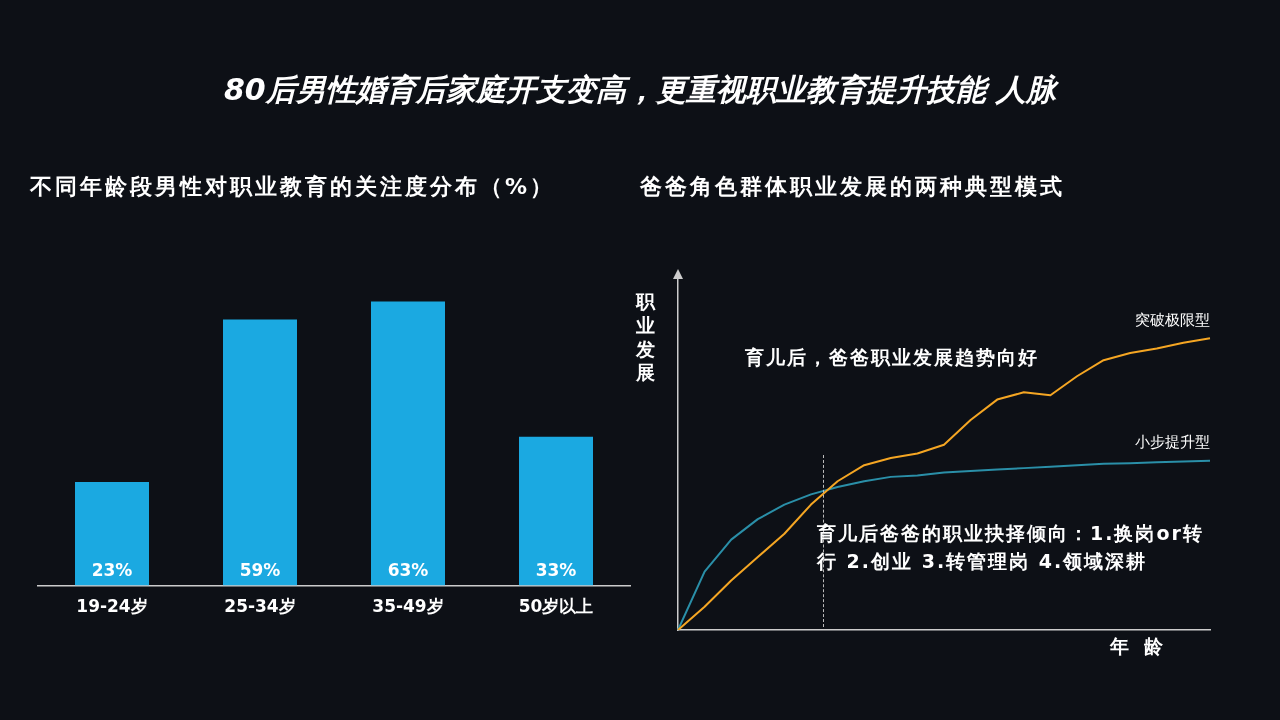 The width and height of the screenshot is (1280, 720). What do you see at coordinates (641, 90) in the screenshot?
I see `chart-title: 80后男性婚育后家庭开支变高，更重视职业教育提升技能 人脉` at bounding box center [641, 90].